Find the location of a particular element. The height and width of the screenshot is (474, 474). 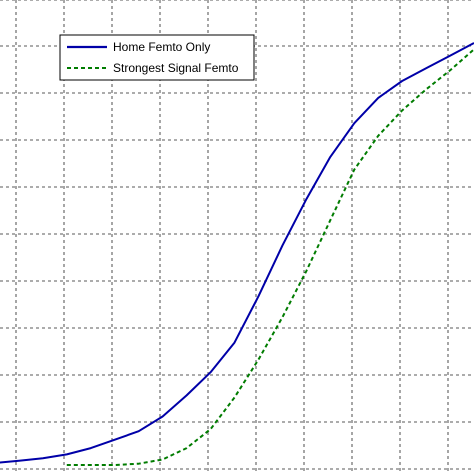

legend-box is located at coordinates (157, 57).